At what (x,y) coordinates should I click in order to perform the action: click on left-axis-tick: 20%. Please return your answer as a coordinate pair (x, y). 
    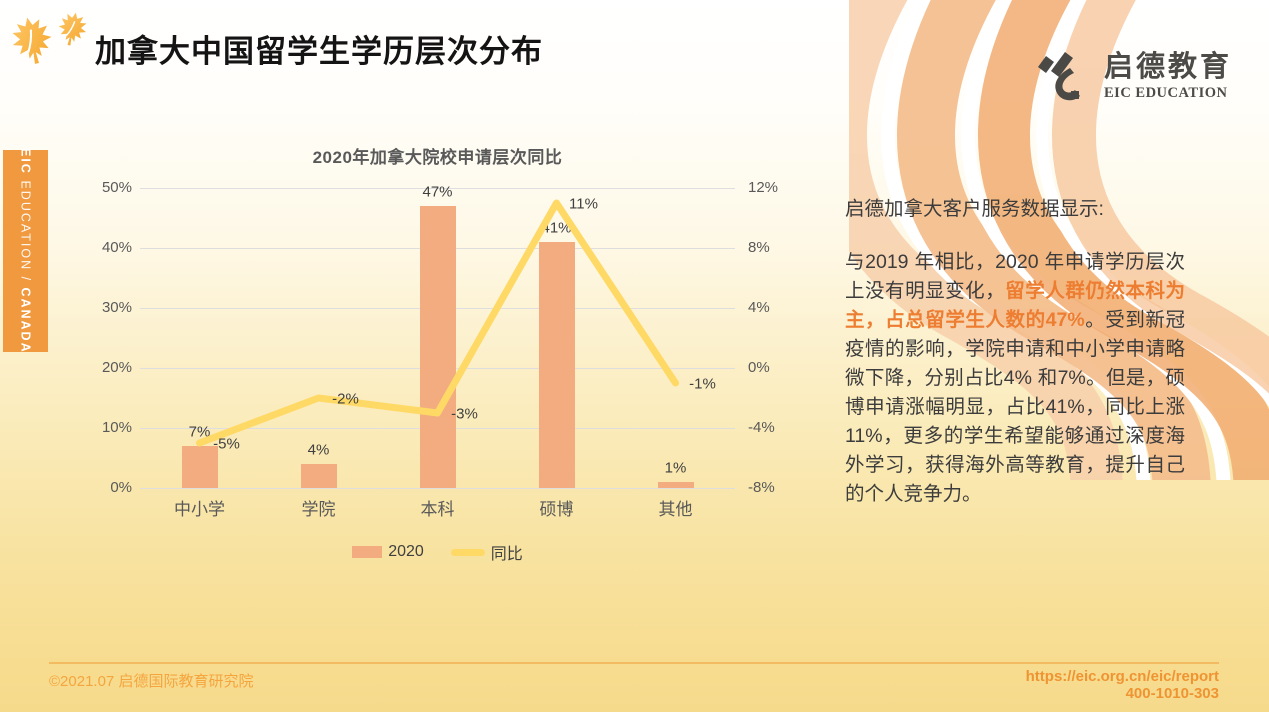
    Looking at the image, I should click on (116, 367).